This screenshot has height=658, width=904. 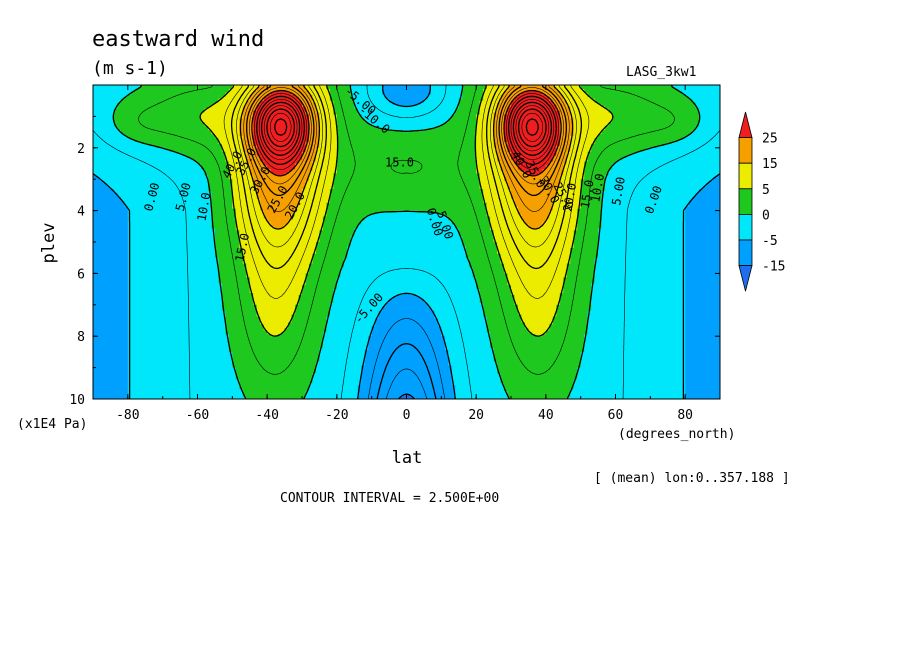 I want to click on contour-label: 10.0, so click(x=204, y=206).